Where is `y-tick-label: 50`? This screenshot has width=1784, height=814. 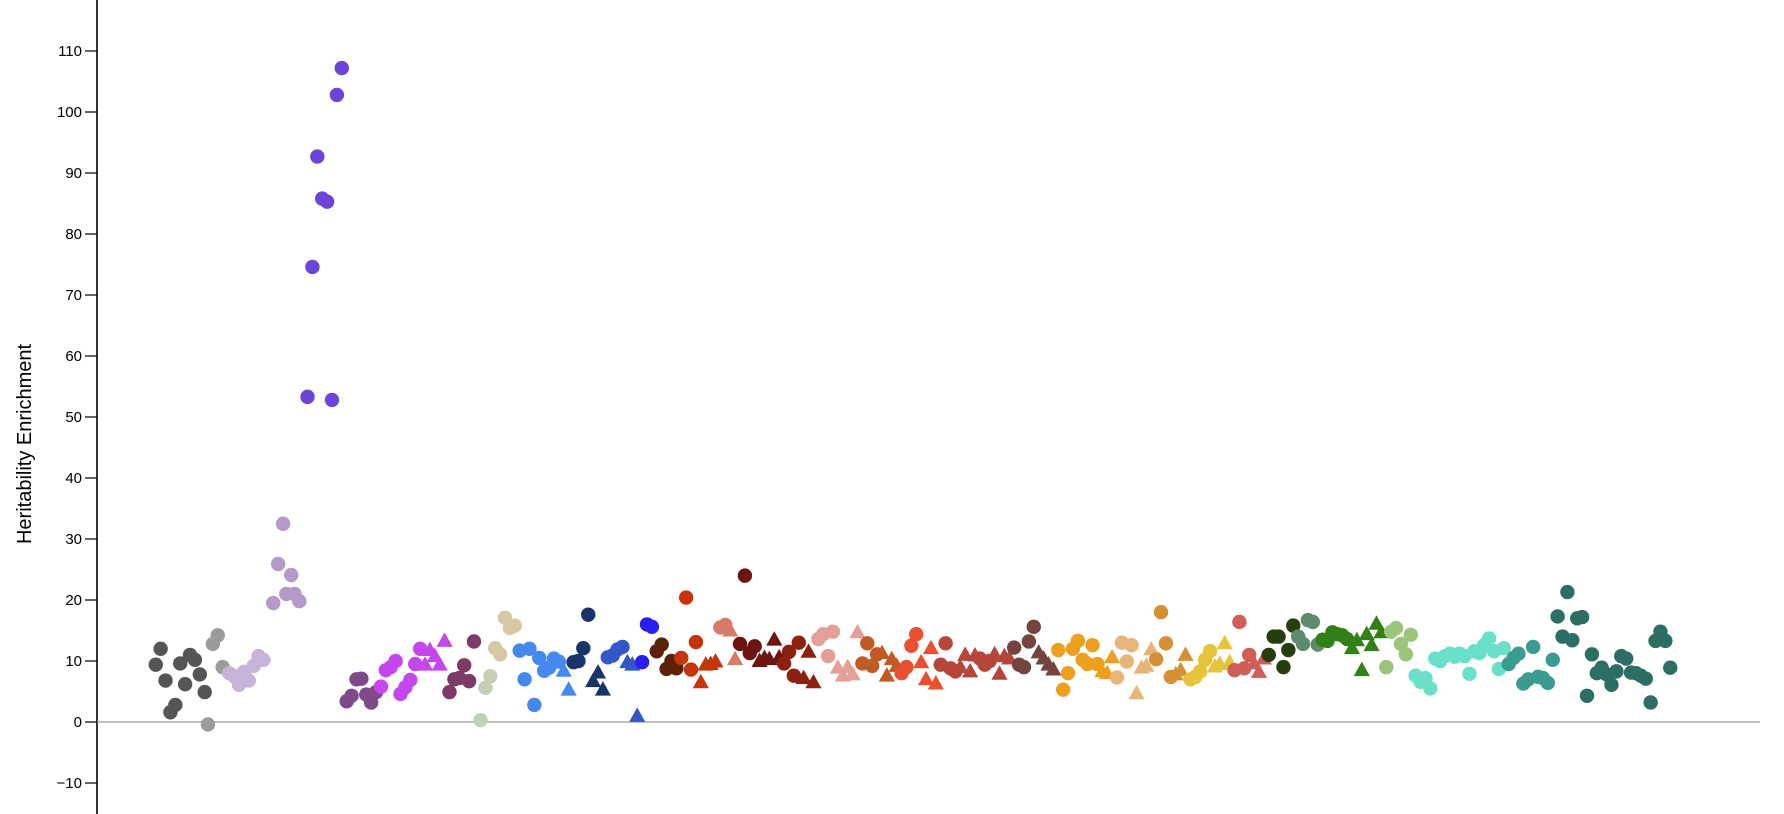 y-tick-label: 50 is located at coordinates (73, 417).